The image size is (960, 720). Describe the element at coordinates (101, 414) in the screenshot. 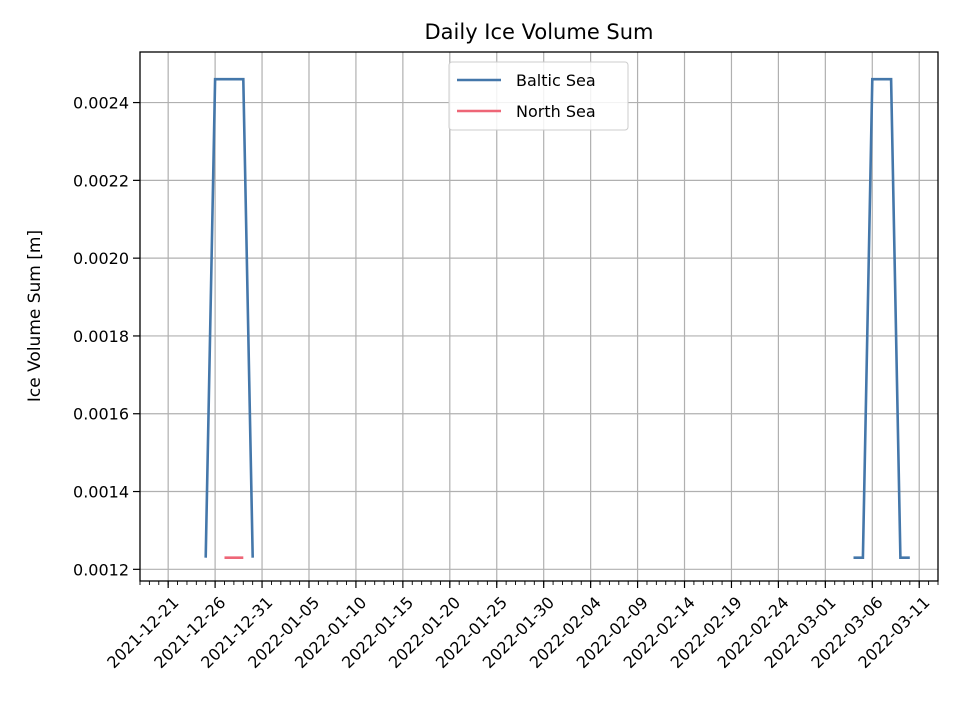

I see `y-tick-label: 0.0016` at that location.